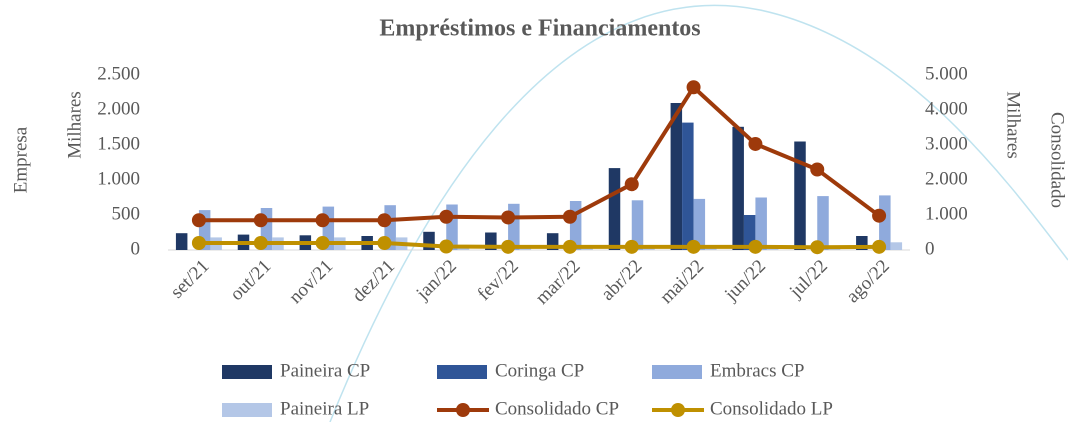  I want to click on y-axis-unit: Milhares, so click(74, 125).